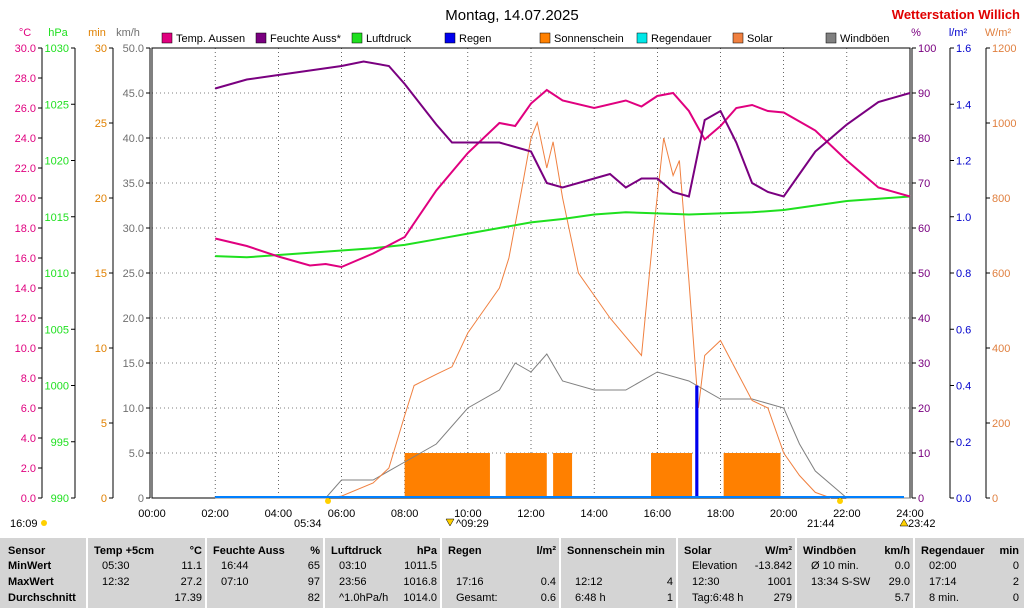  What do you see at coordinates (669, 582) in the screenshot?
I see `stat-value: 4` at bounding box center [669, 582].